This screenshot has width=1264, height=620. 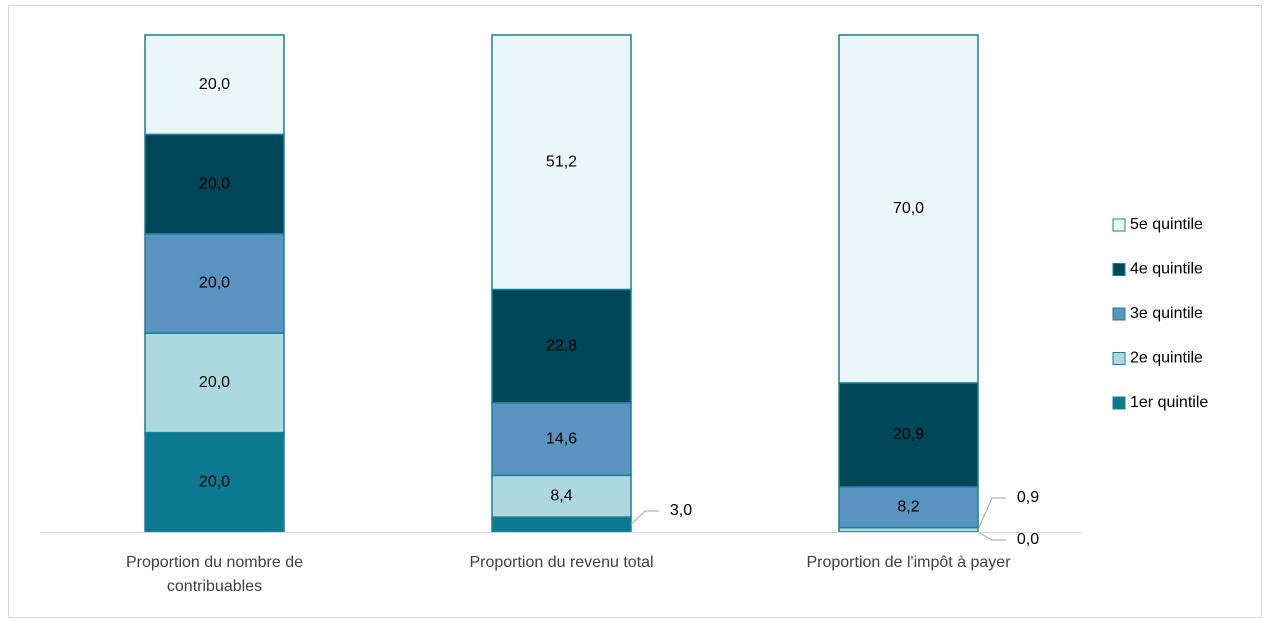 I want to click on value-label: 8,2, so click(x=908, y=506).